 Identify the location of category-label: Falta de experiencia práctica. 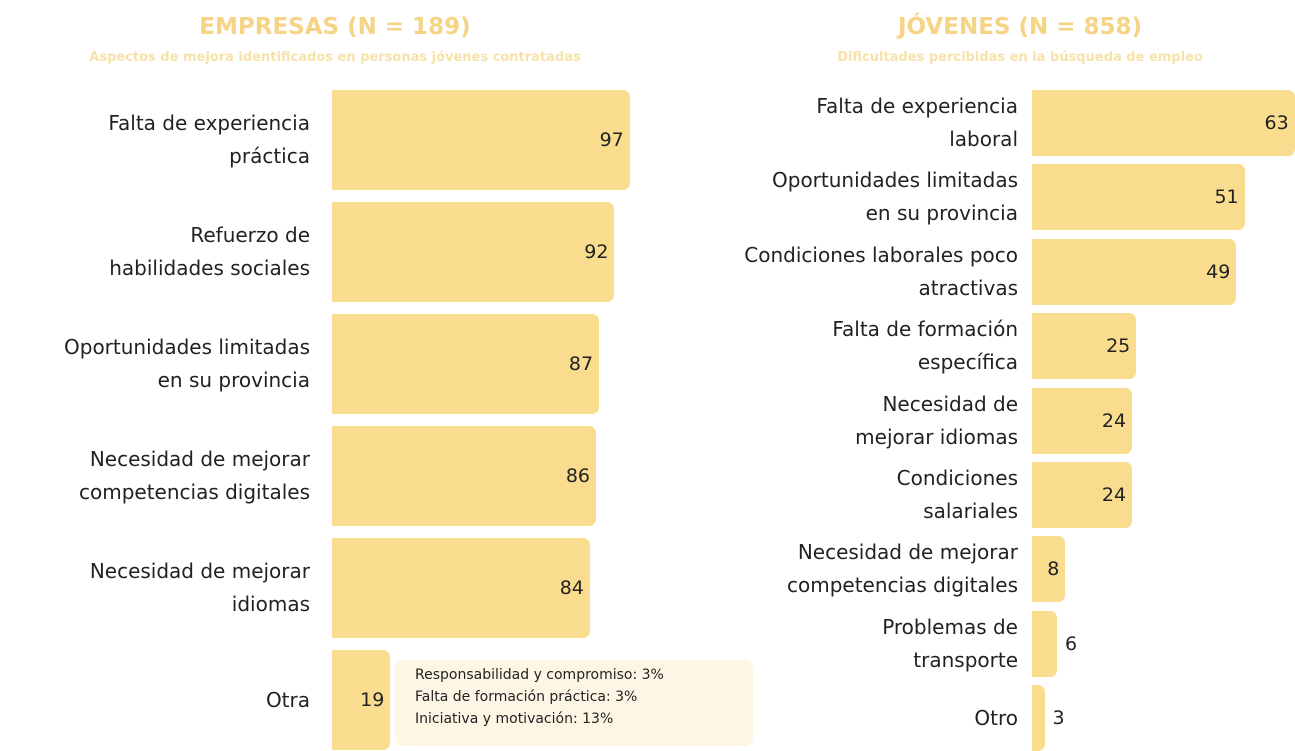
(209, 139).